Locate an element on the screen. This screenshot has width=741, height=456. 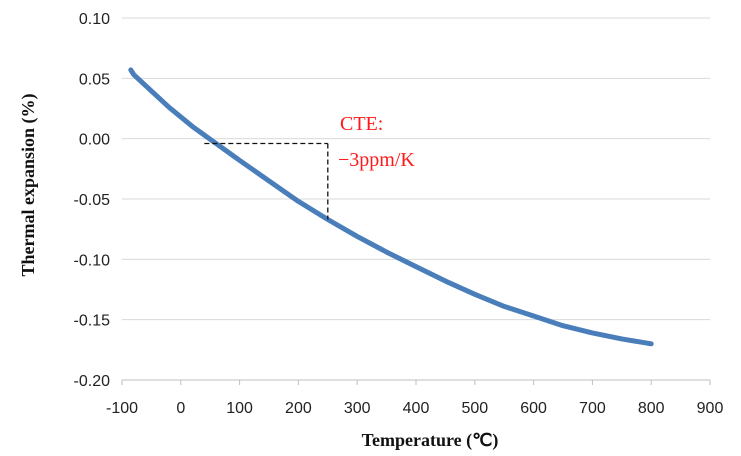
y-axis-title: Thermal expansion (%) is located at coordinates (28, 184).